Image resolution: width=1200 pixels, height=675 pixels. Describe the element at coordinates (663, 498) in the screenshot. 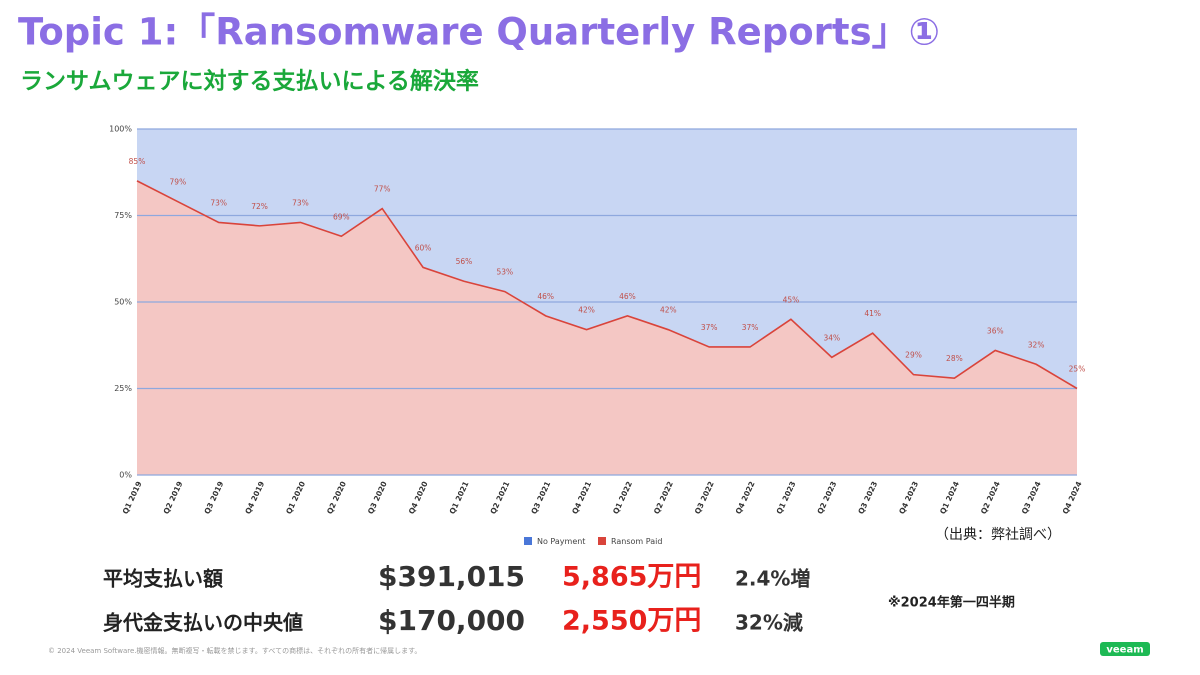

I see `x-tick-label: Q2 2022` at that location.